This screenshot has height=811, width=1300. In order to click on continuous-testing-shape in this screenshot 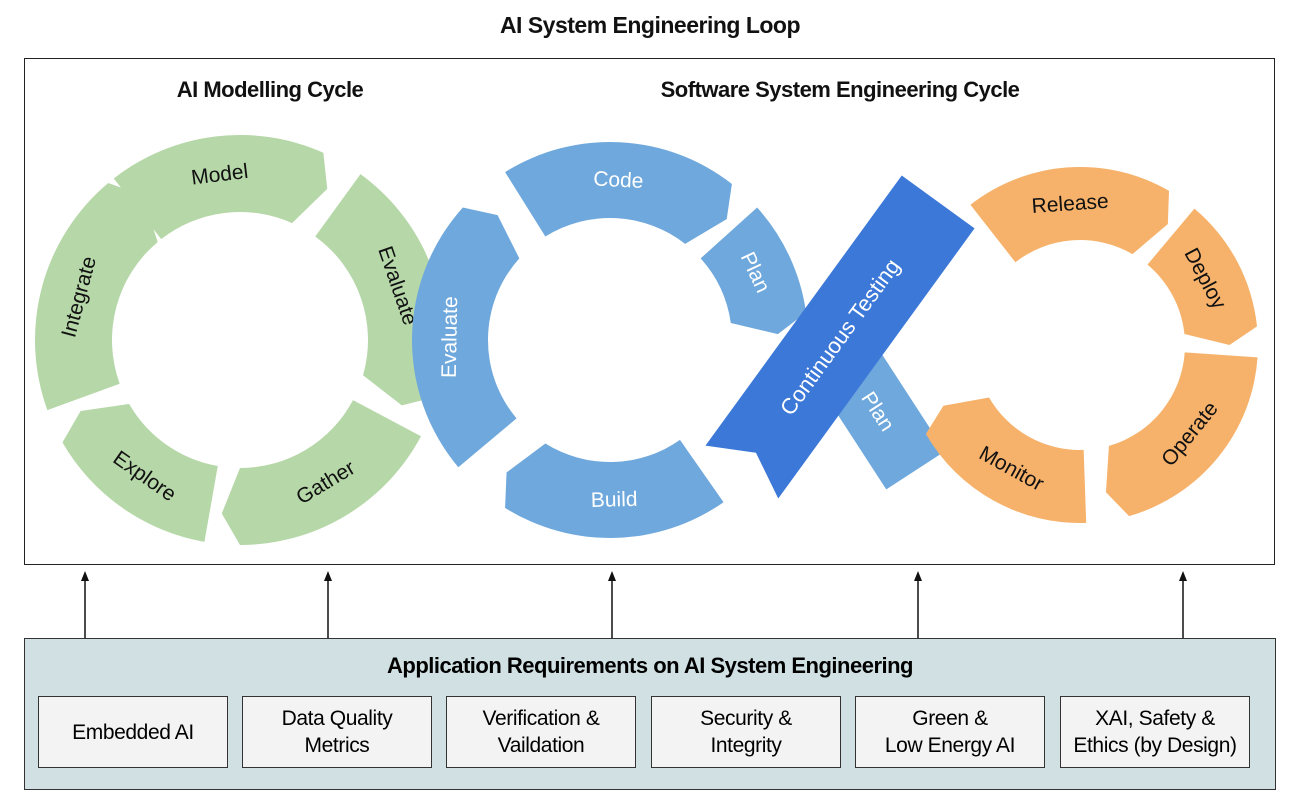, I will do `click(840, 337)`.